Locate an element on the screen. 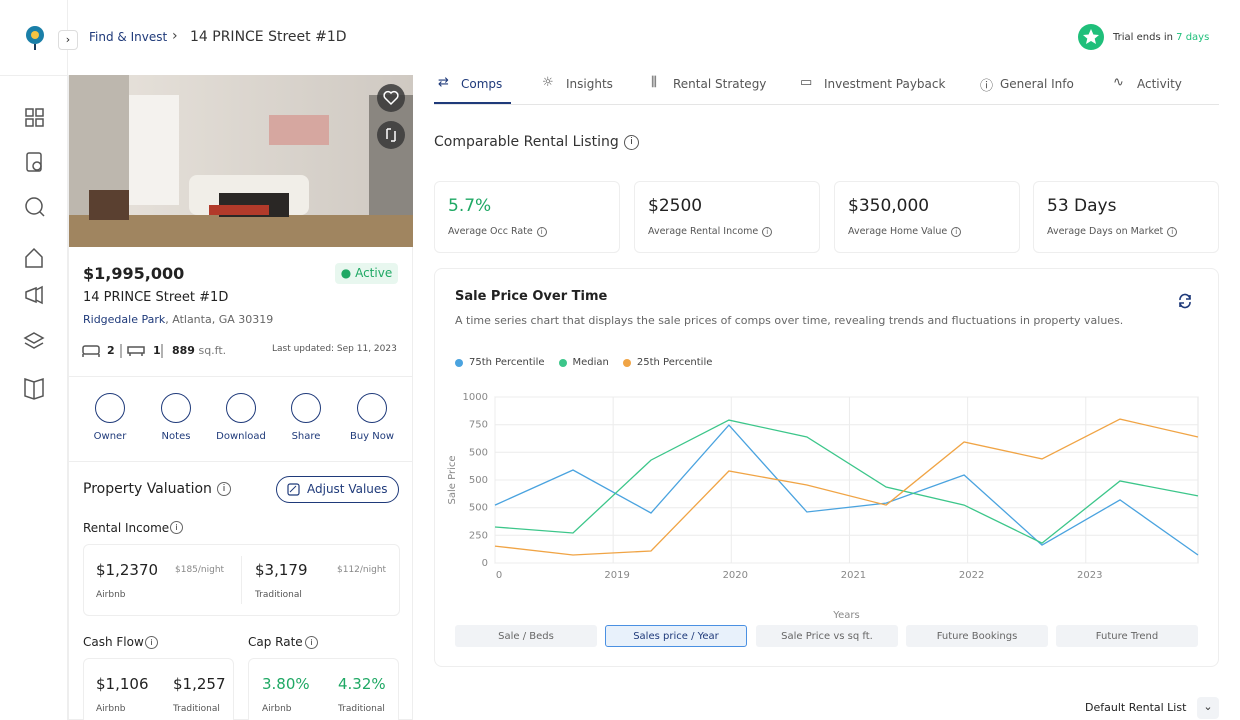 This screenshot has width=1240, height=720. address: 14 PRINCE Street #1D is located at coordinates (156, 297).